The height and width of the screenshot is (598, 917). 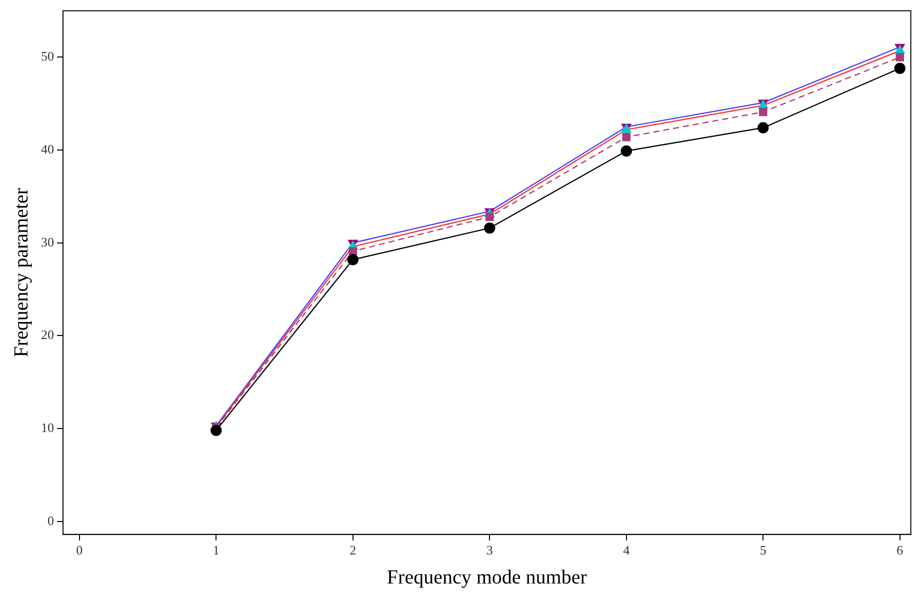 I want to click on y-tick-label: 30, so click(x=47, y=242).